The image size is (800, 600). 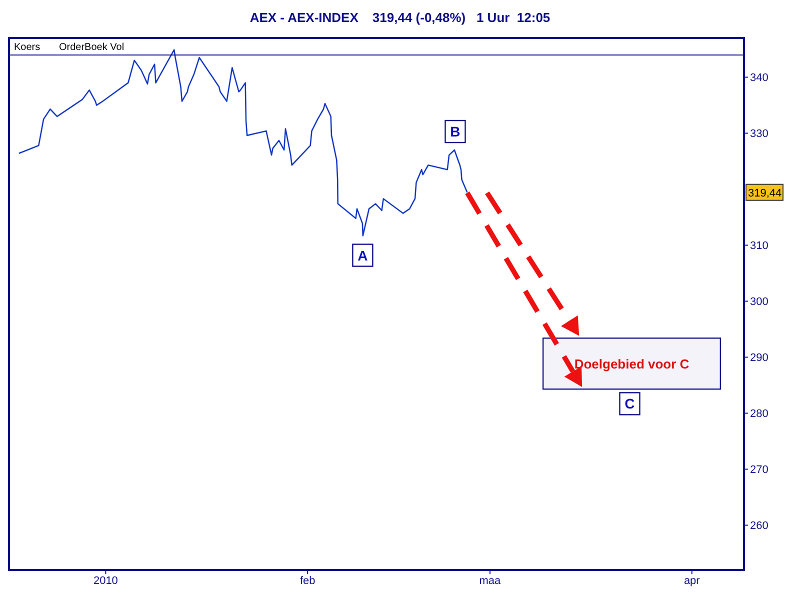 I want to click on annotation: OrderBoek Vol, so click(x=91, y=47).